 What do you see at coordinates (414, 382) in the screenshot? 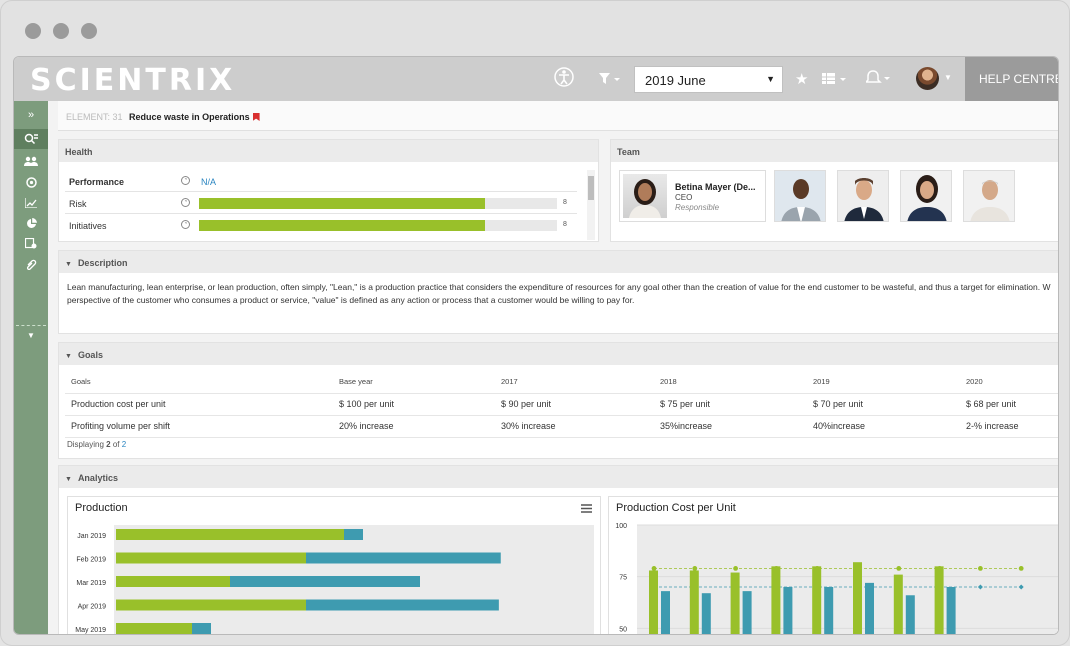
I see `column-header: Base year` at bounding box center [414, 382].